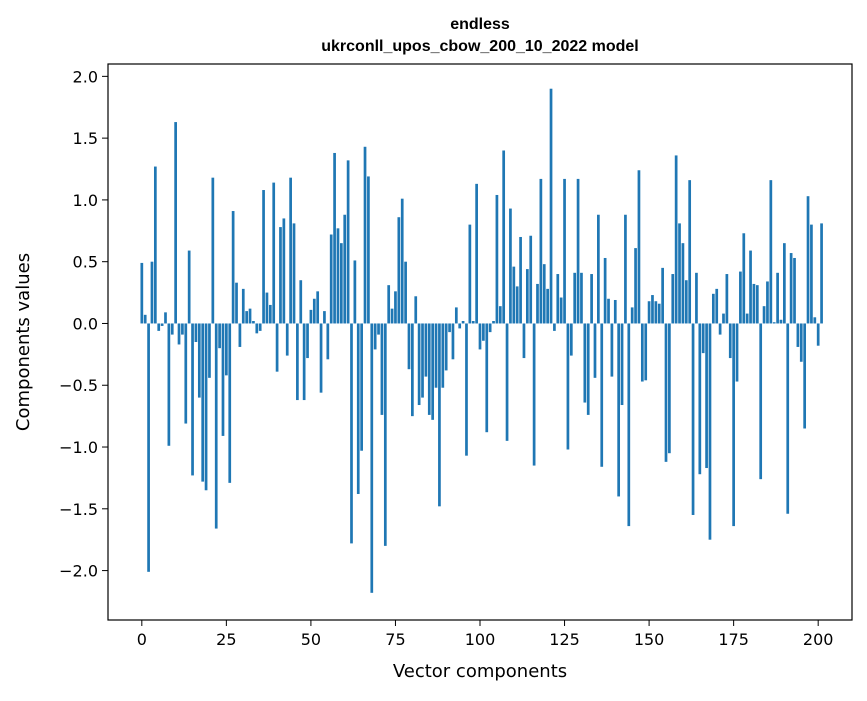 The width and height of the screenshot is (867, 701). What do you see at coordinates (485, 634) in the screenshot?
I see `x-axis: 0 25 50 75 100 125 150 175 200` at bounding box center [485, 634].